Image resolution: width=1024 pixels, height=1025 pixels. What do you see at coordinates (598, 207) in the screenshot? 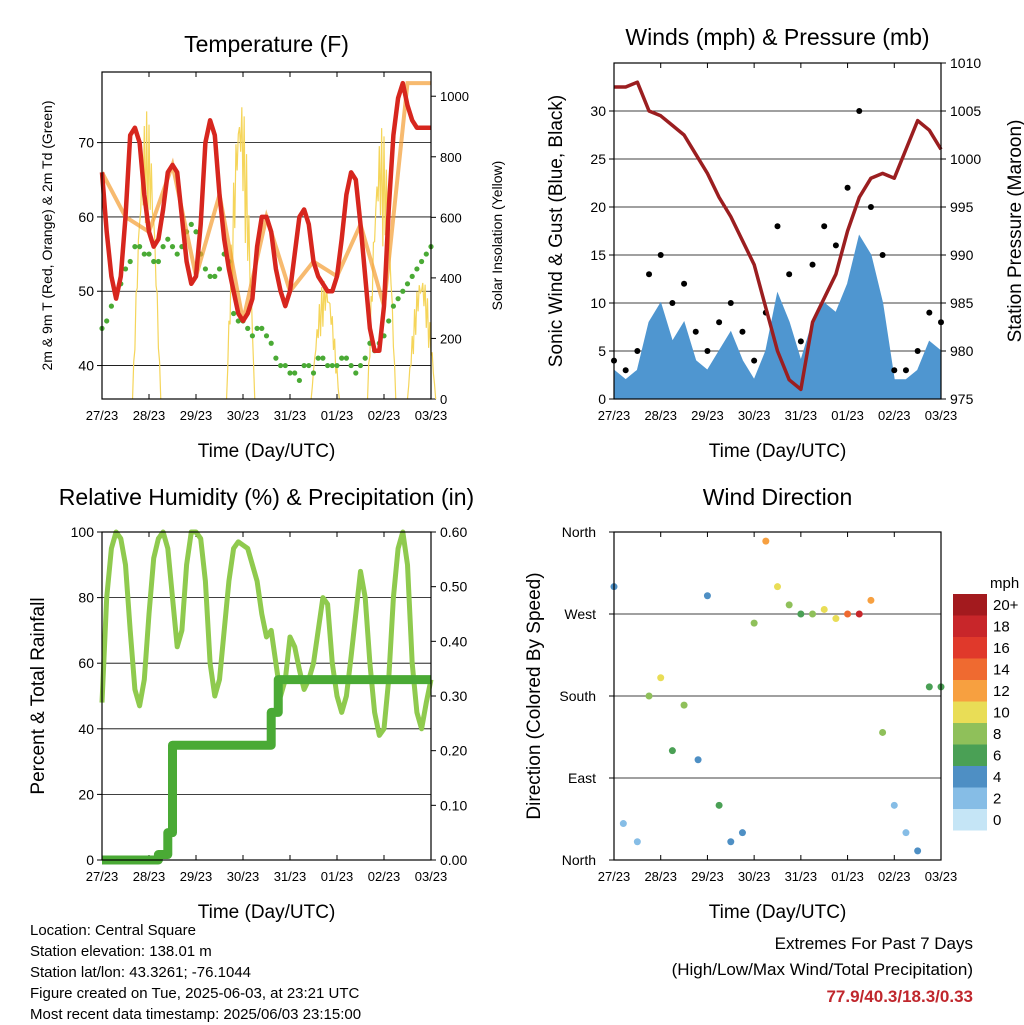
I see `y-tick-label: 20` at bounding box center [598, 207].